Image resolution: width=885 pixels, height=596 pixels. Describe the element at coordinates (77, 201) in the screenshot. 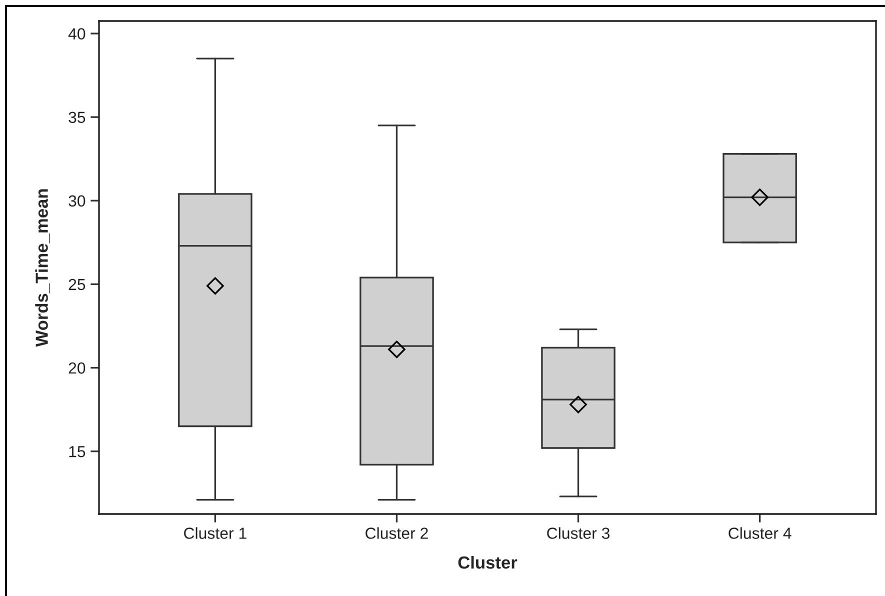

I see `y-tick-label: 30` at that location.